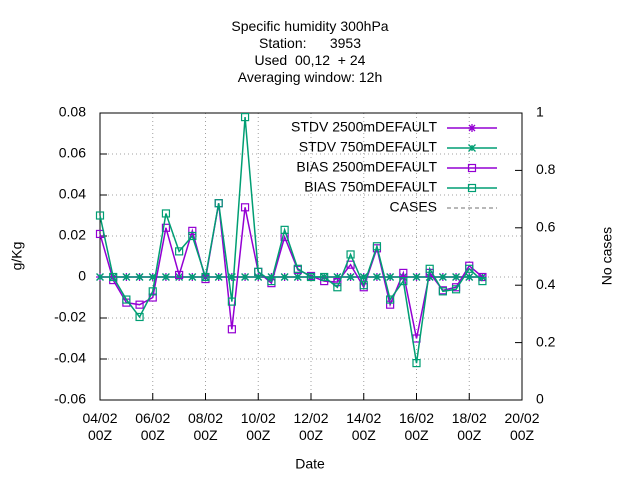  What do you see at coordinates (311, 426) in the screenshot?
I see `x-tick-label: 12/02 00Z` at bounding box center [311, 426].